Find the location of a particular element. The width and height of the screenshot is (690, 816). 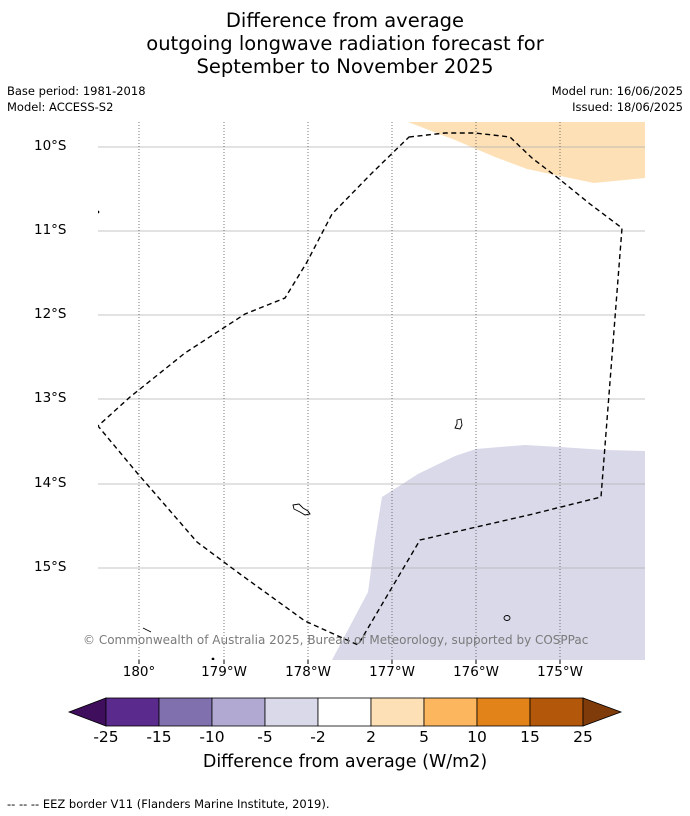

longitude-ticks is located at coordinates (349, 662).